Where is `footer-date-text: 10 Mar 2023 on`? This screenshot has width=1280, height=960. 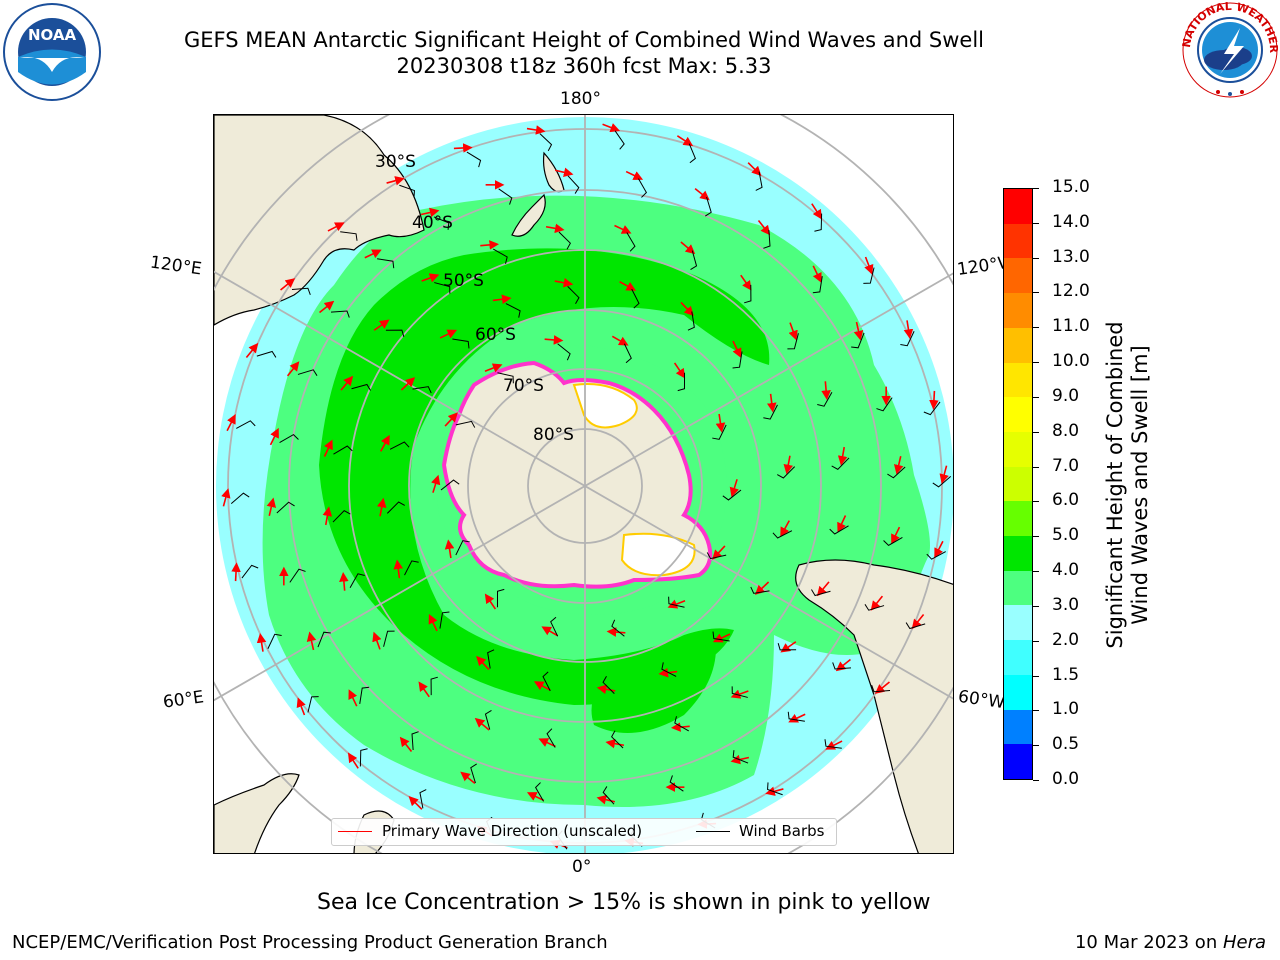
footer-date-text: 10 Mar 2023 on is located at coordinates (1148, 942).